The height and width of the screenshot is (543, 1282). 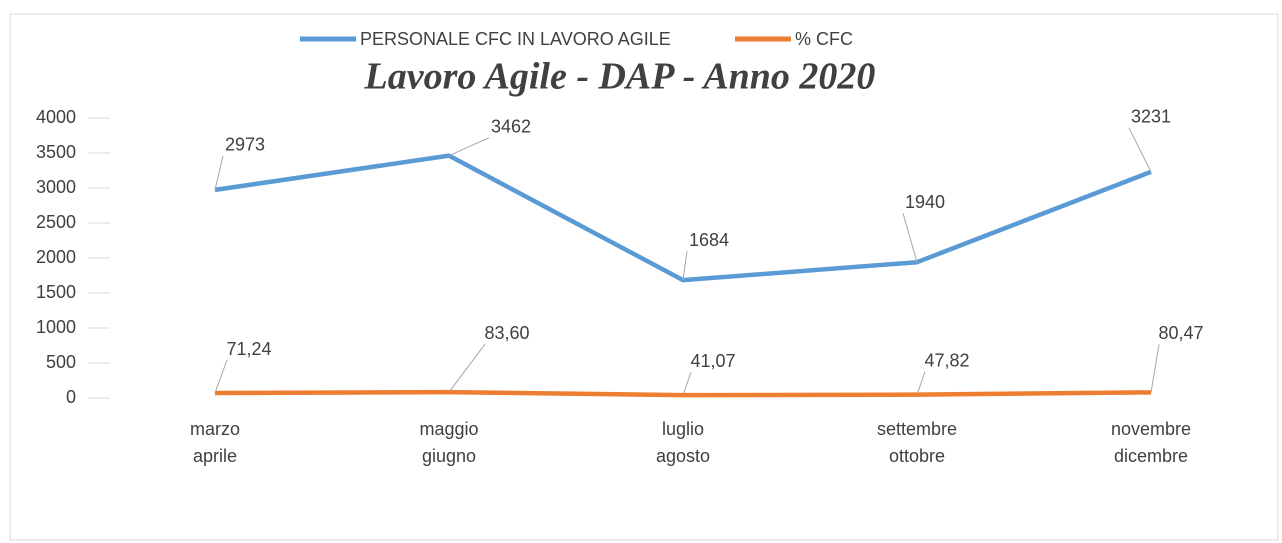 What do you see at coordinates (709, 240) in the screenshot?
I see `data-label: 1684` at bounding box center [709, 240].